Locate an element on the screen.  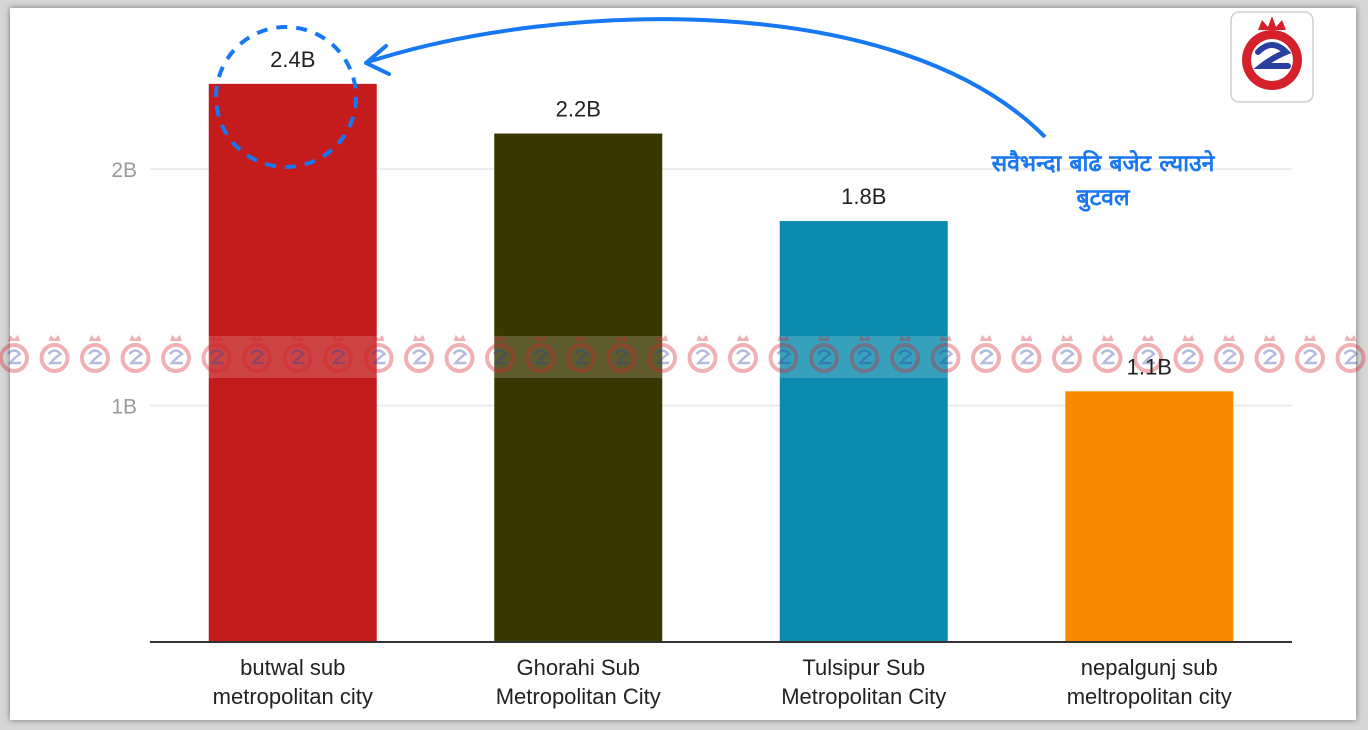
watermark-band is located at coordinates (578, 357).